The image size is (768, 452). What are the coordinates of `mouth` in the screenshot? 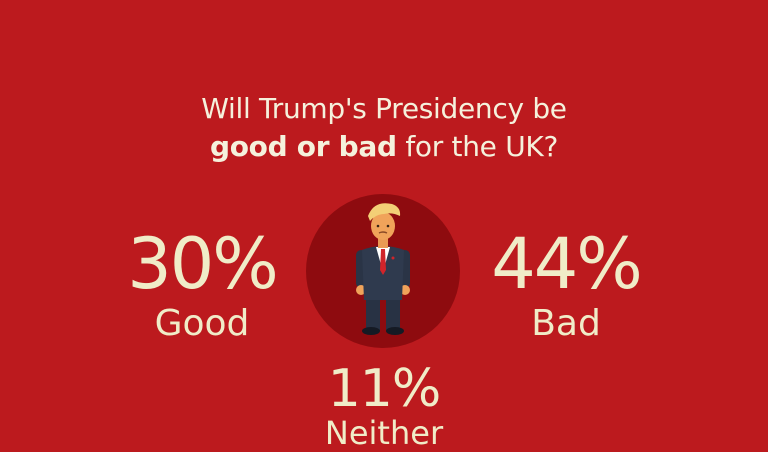 It's located at (383, 232).